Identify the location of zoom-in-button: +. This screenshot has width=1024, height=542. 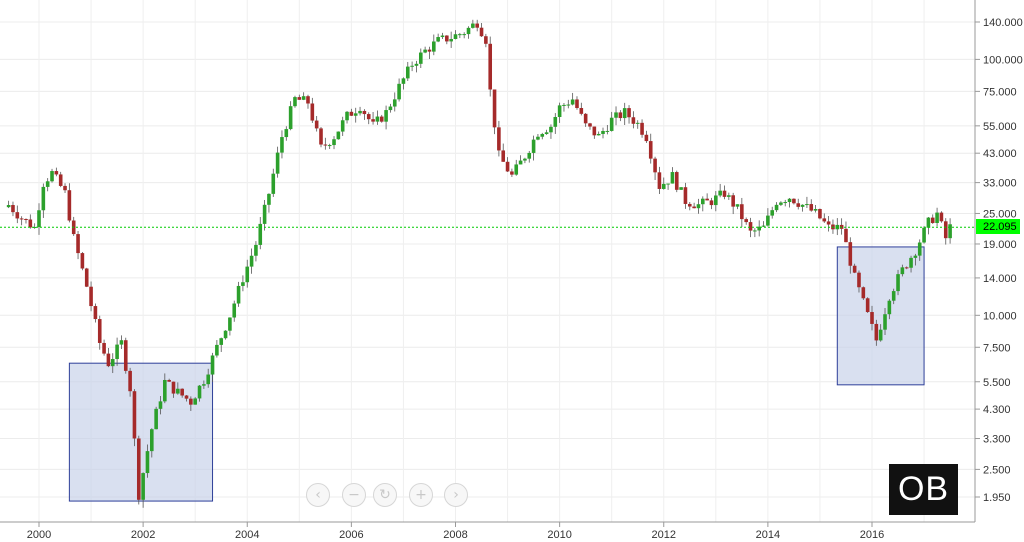
(421, 495).